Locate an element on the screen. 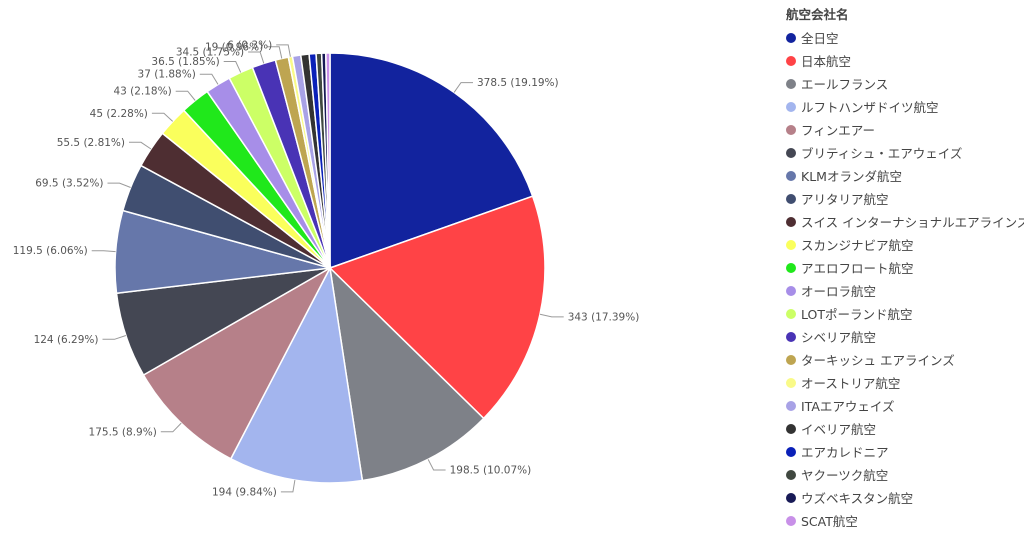  legend-item-9: スカンジナビア航空 is located at coordinates (904, 244).